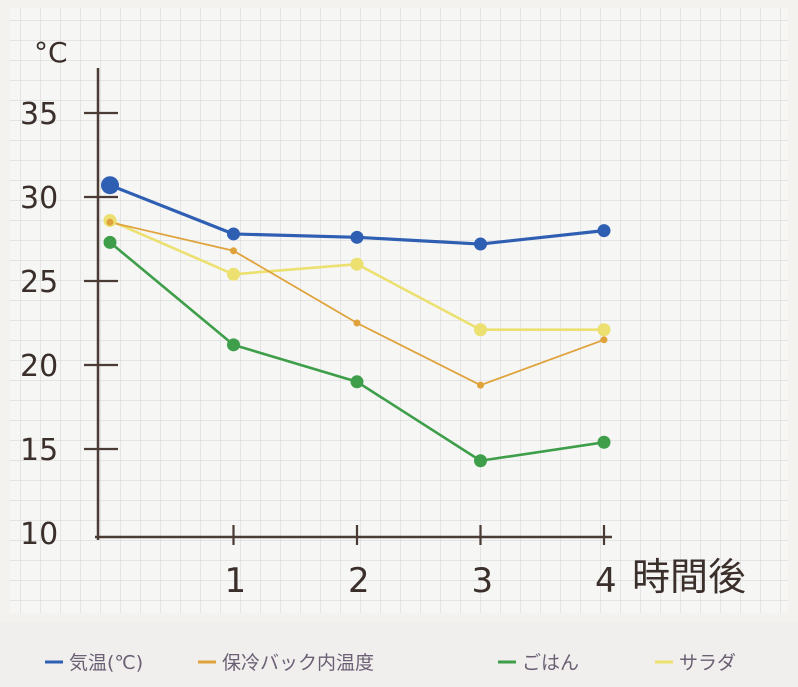  What do you see at coordinates (550, 663) in the screenshot?
I see `legend-label-2: ごはん` at bounding box center [550, 663].